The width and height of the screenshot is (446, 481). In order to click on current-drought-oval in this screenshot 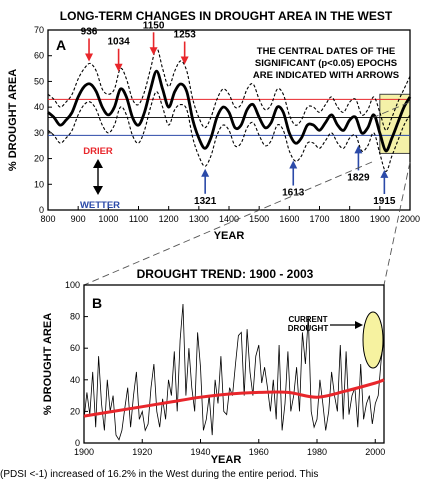, I will do `click(373, 340)`.